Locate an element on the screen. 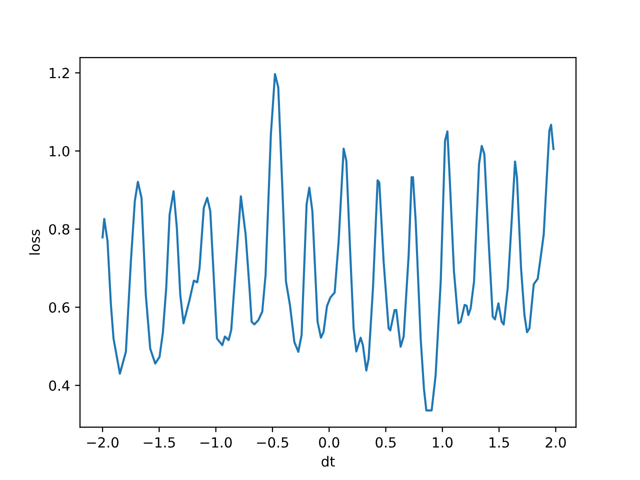 The height and width of the screenshot is (480, 640). x-tick-label: 1.5 is located at coordinates (499, 442).